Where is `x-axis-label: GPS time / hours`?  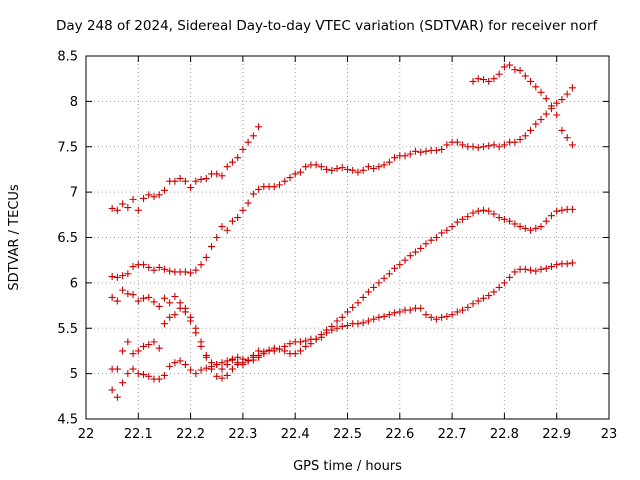
x-axis-label: GPS time / hours is located at coordinates (347, 466).